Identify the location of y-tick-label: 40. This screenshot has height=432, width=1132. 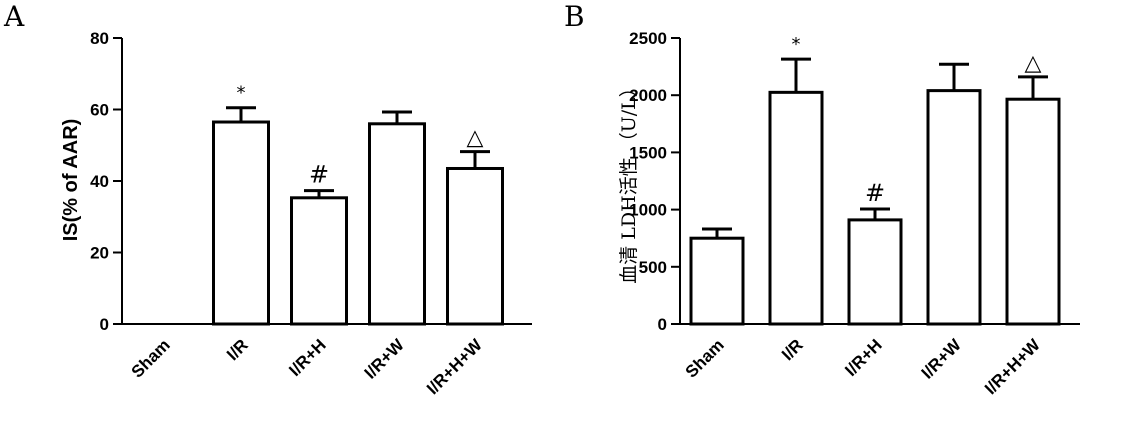
(99, 181).